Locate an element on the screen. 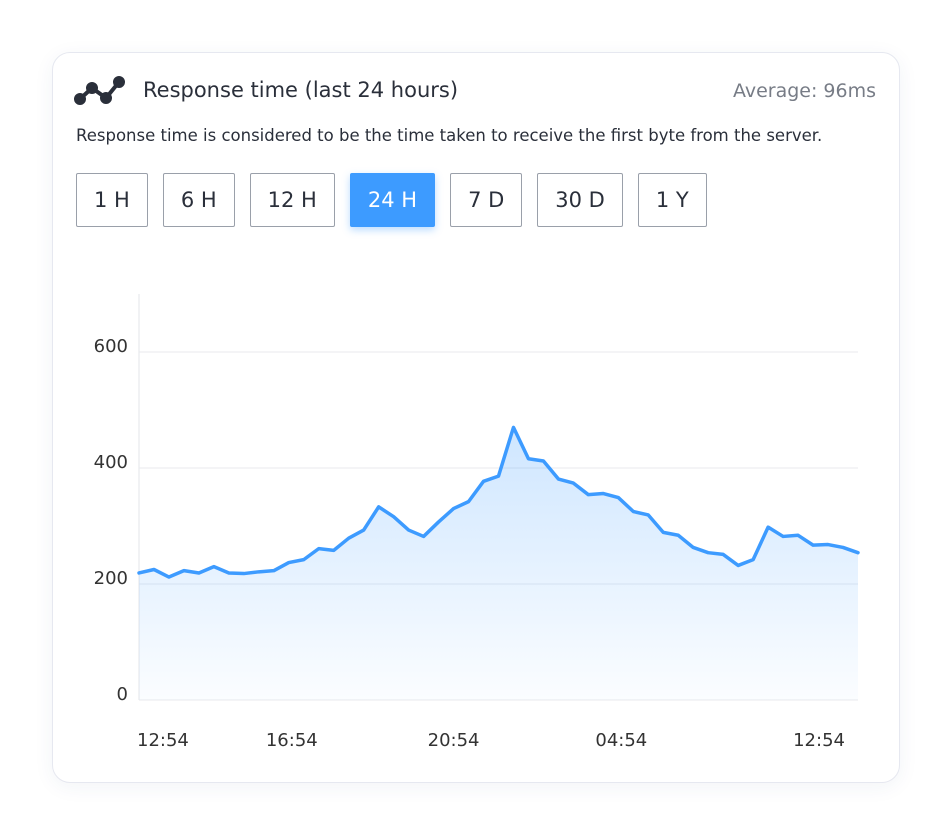 This screenshot has width=952, height=837. range-button: 1 Y is located at coordinates (672, 200).